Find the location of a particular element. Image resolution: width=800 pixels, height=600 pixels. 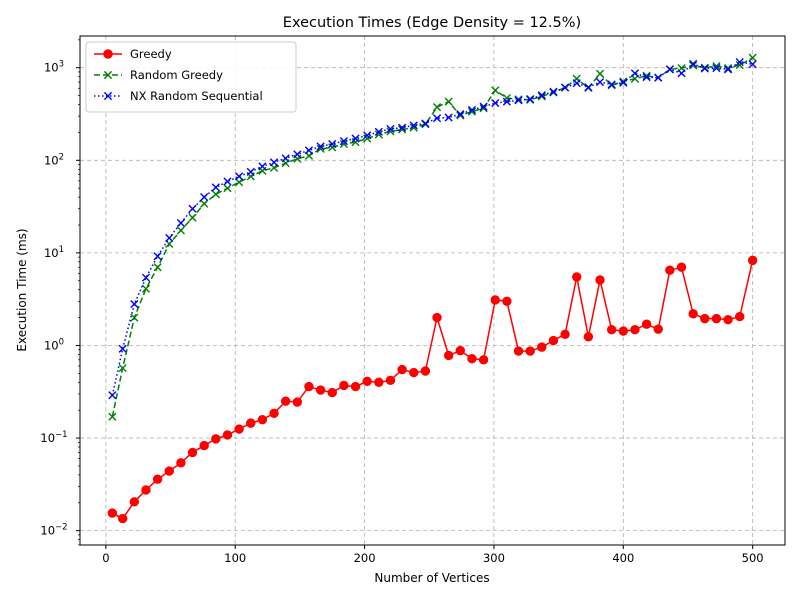

x-tick-label: 500 is located at coordinates (753, 558).